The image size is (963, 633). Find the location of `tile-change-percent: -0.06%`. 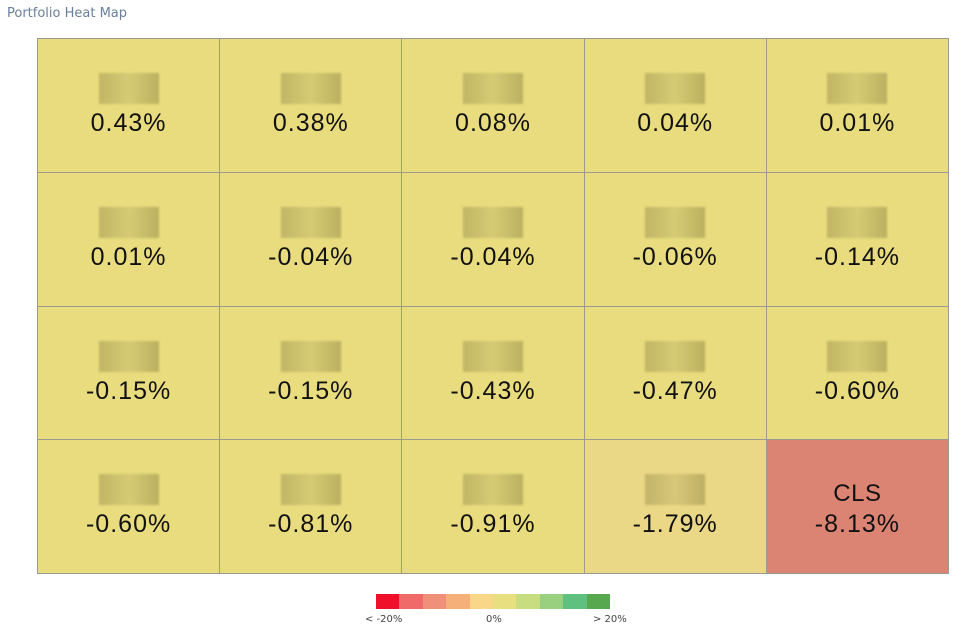

tile-change-percent: -0.06% is located at coordinates (675, 256).